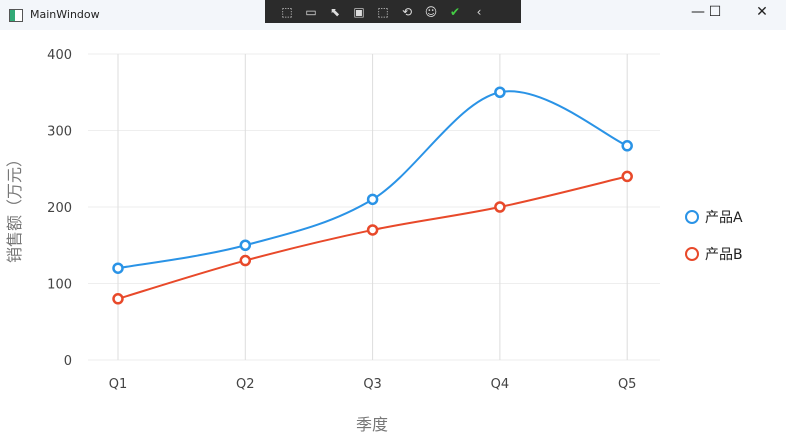 The width and height of the screenshot is (786, 443). I want to click on x-tick-label: Q5, so click(627, 384).